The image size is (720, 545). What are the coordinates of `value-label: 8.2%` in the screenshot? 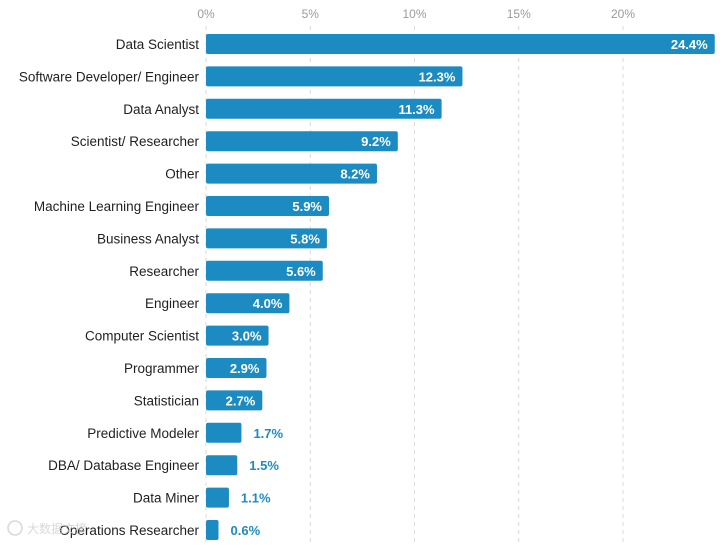 It's located at (355, 174).